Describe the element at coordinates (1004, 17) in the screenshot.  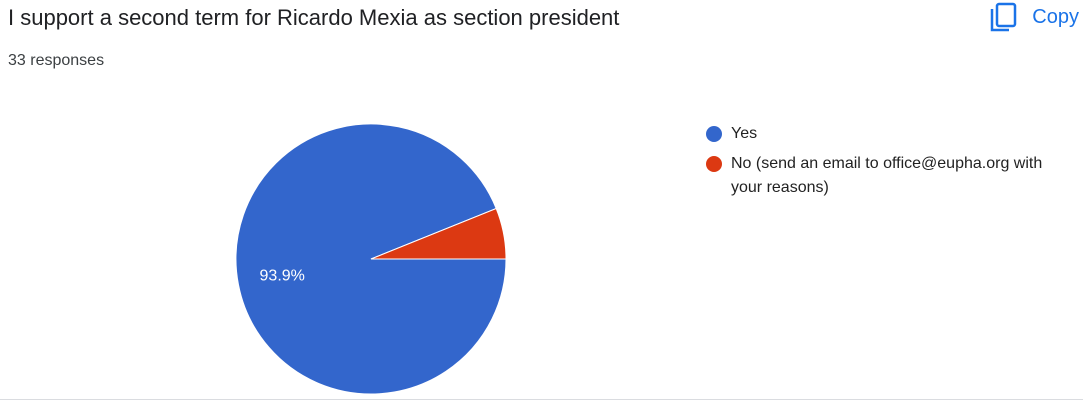
I see `copy-icon` at that location.